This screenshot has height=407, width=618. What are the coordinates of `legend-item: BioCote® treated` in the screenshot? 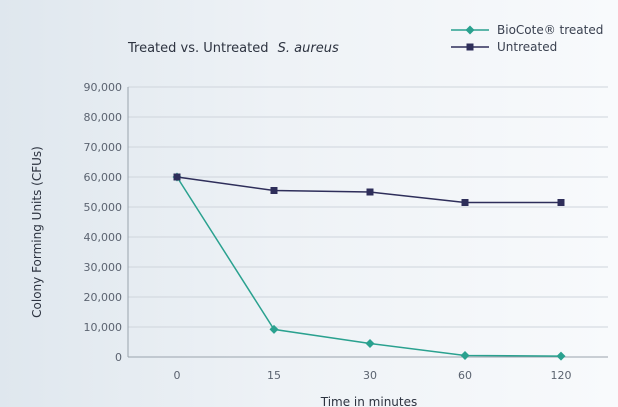 It's located at (527, 30).